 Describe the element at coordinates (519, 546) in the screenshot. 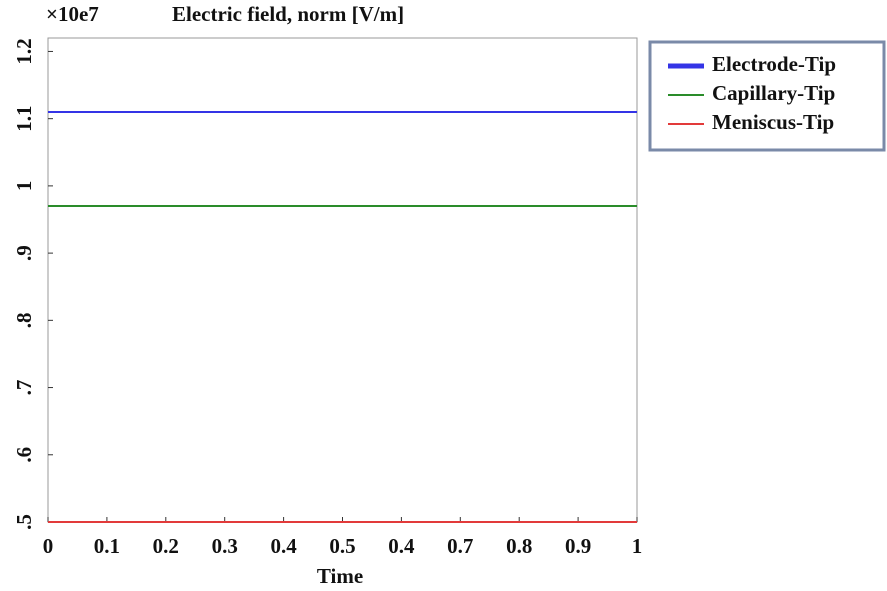

I see `x-tick-label: 0.8` at that location.